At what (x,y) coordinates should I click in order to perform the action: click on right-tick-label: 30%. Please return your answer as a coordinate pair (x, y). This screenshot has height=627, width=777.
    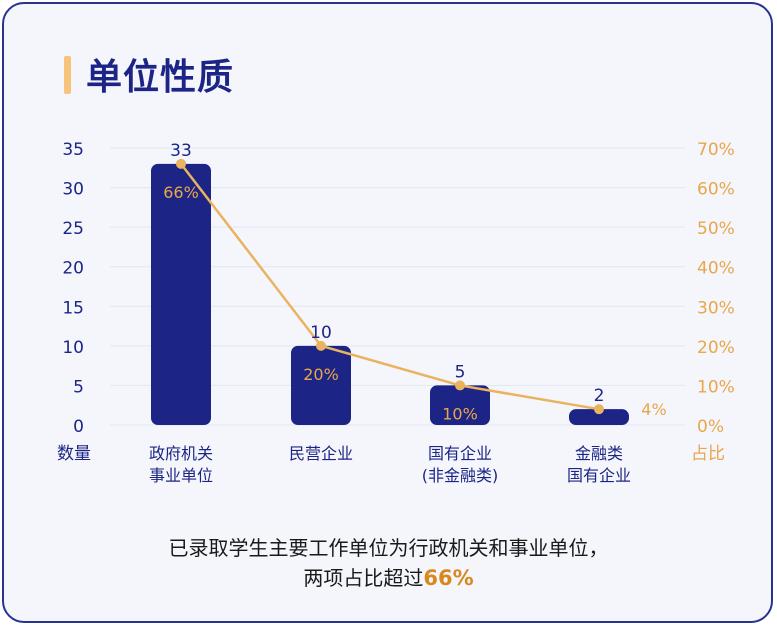
    Looking at the image, I should click on (716, 308).